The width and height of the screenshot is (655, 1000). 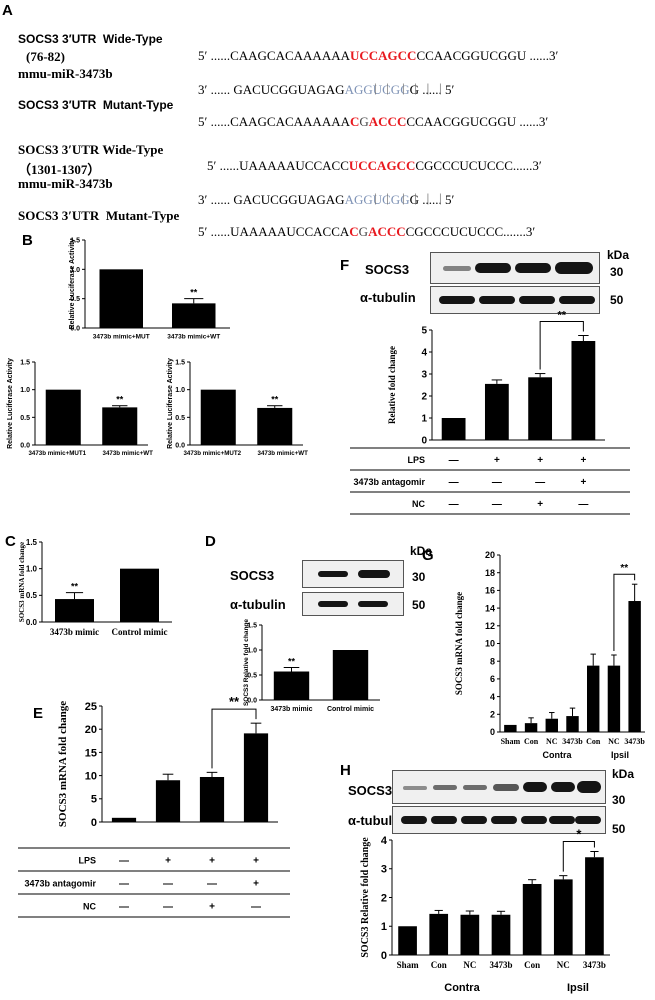 What do you see at coordinates (121, 337) in the screenshot?
I see `b1-x-tick-label: 3473b mimic+MUT` at bounding box center [121, 337].